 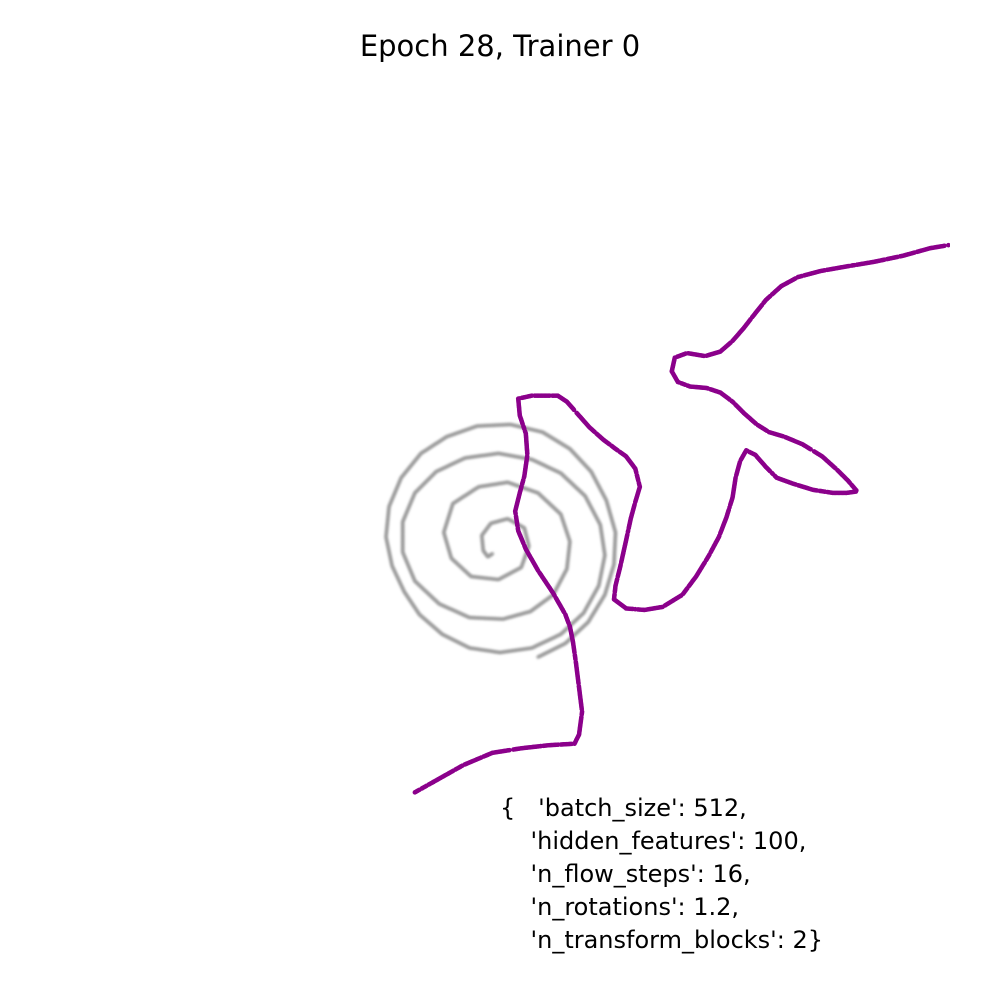 I want to click on target-point, so click(x=538, y=657).